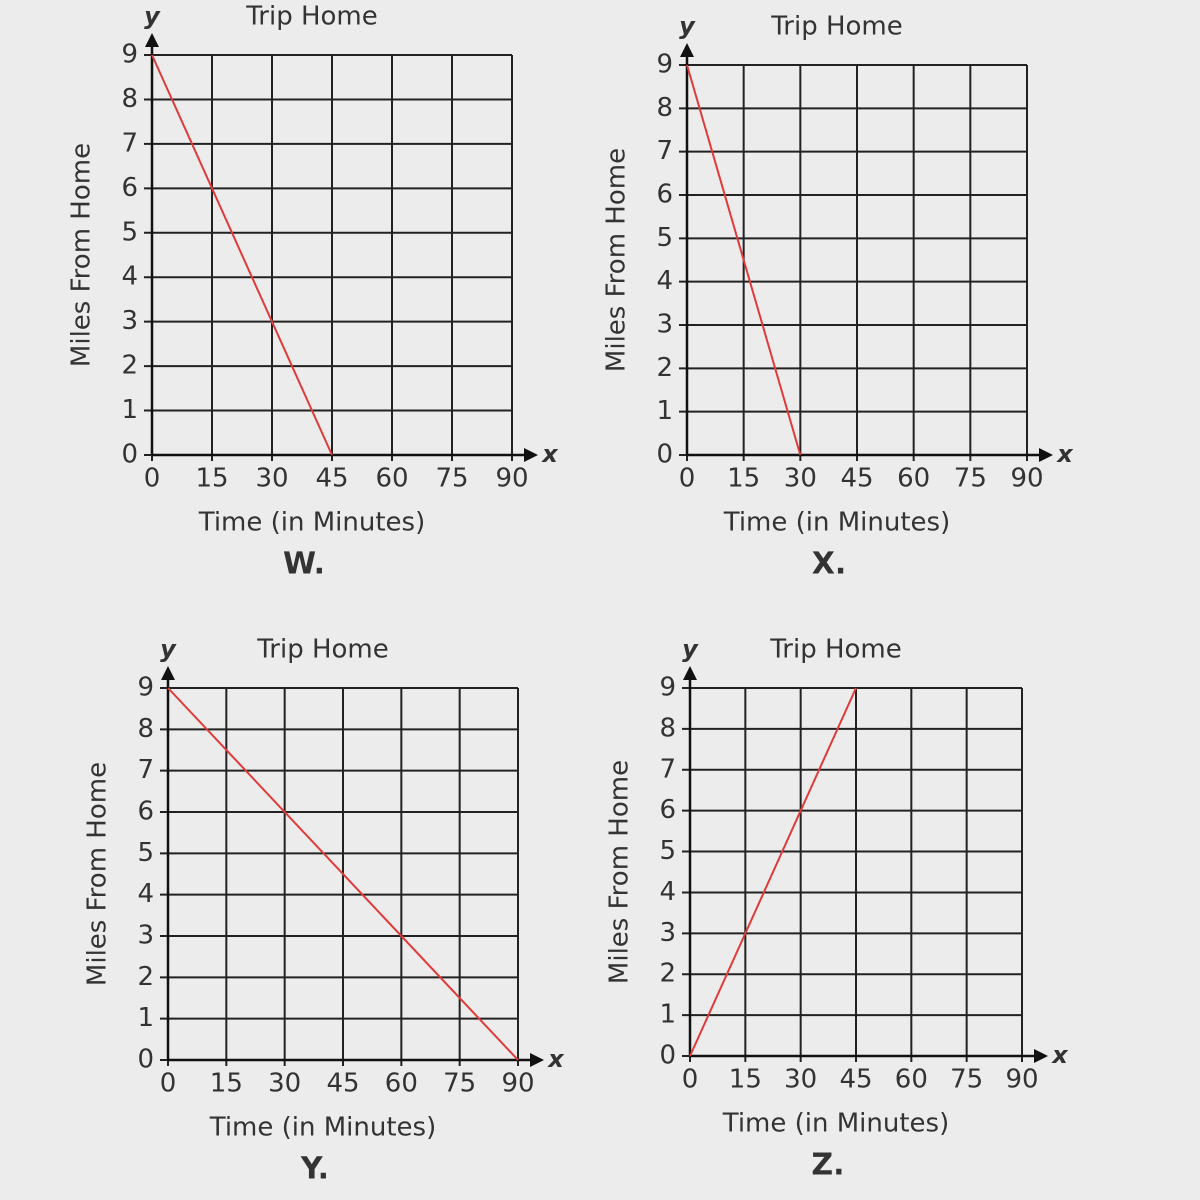 The image size is (1200, 1200). What do you see at coordinates (314, 1169) in the screenshot?
I see `chart-caption: Y.` at bounding box center [314, 1169].